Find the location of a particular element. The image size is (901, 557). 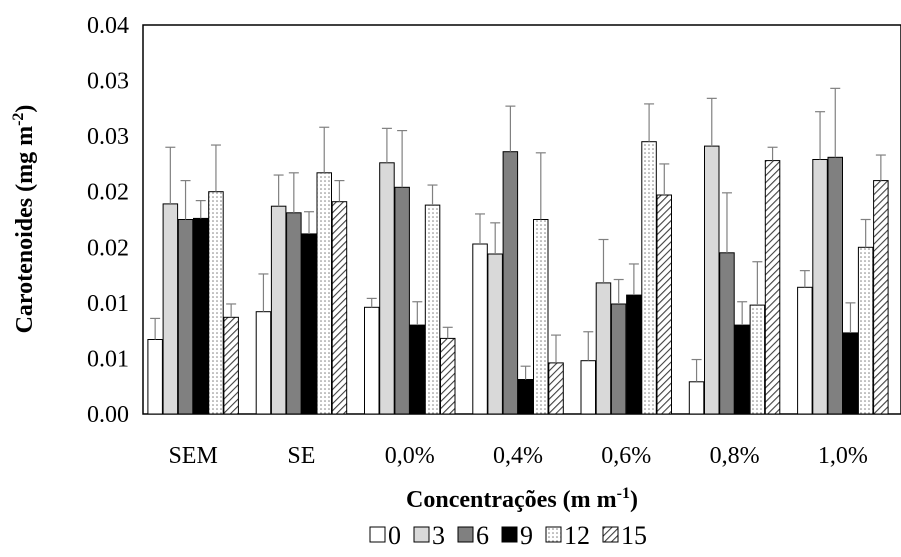

legend-item: 15 is located at coordinates (624, 535).